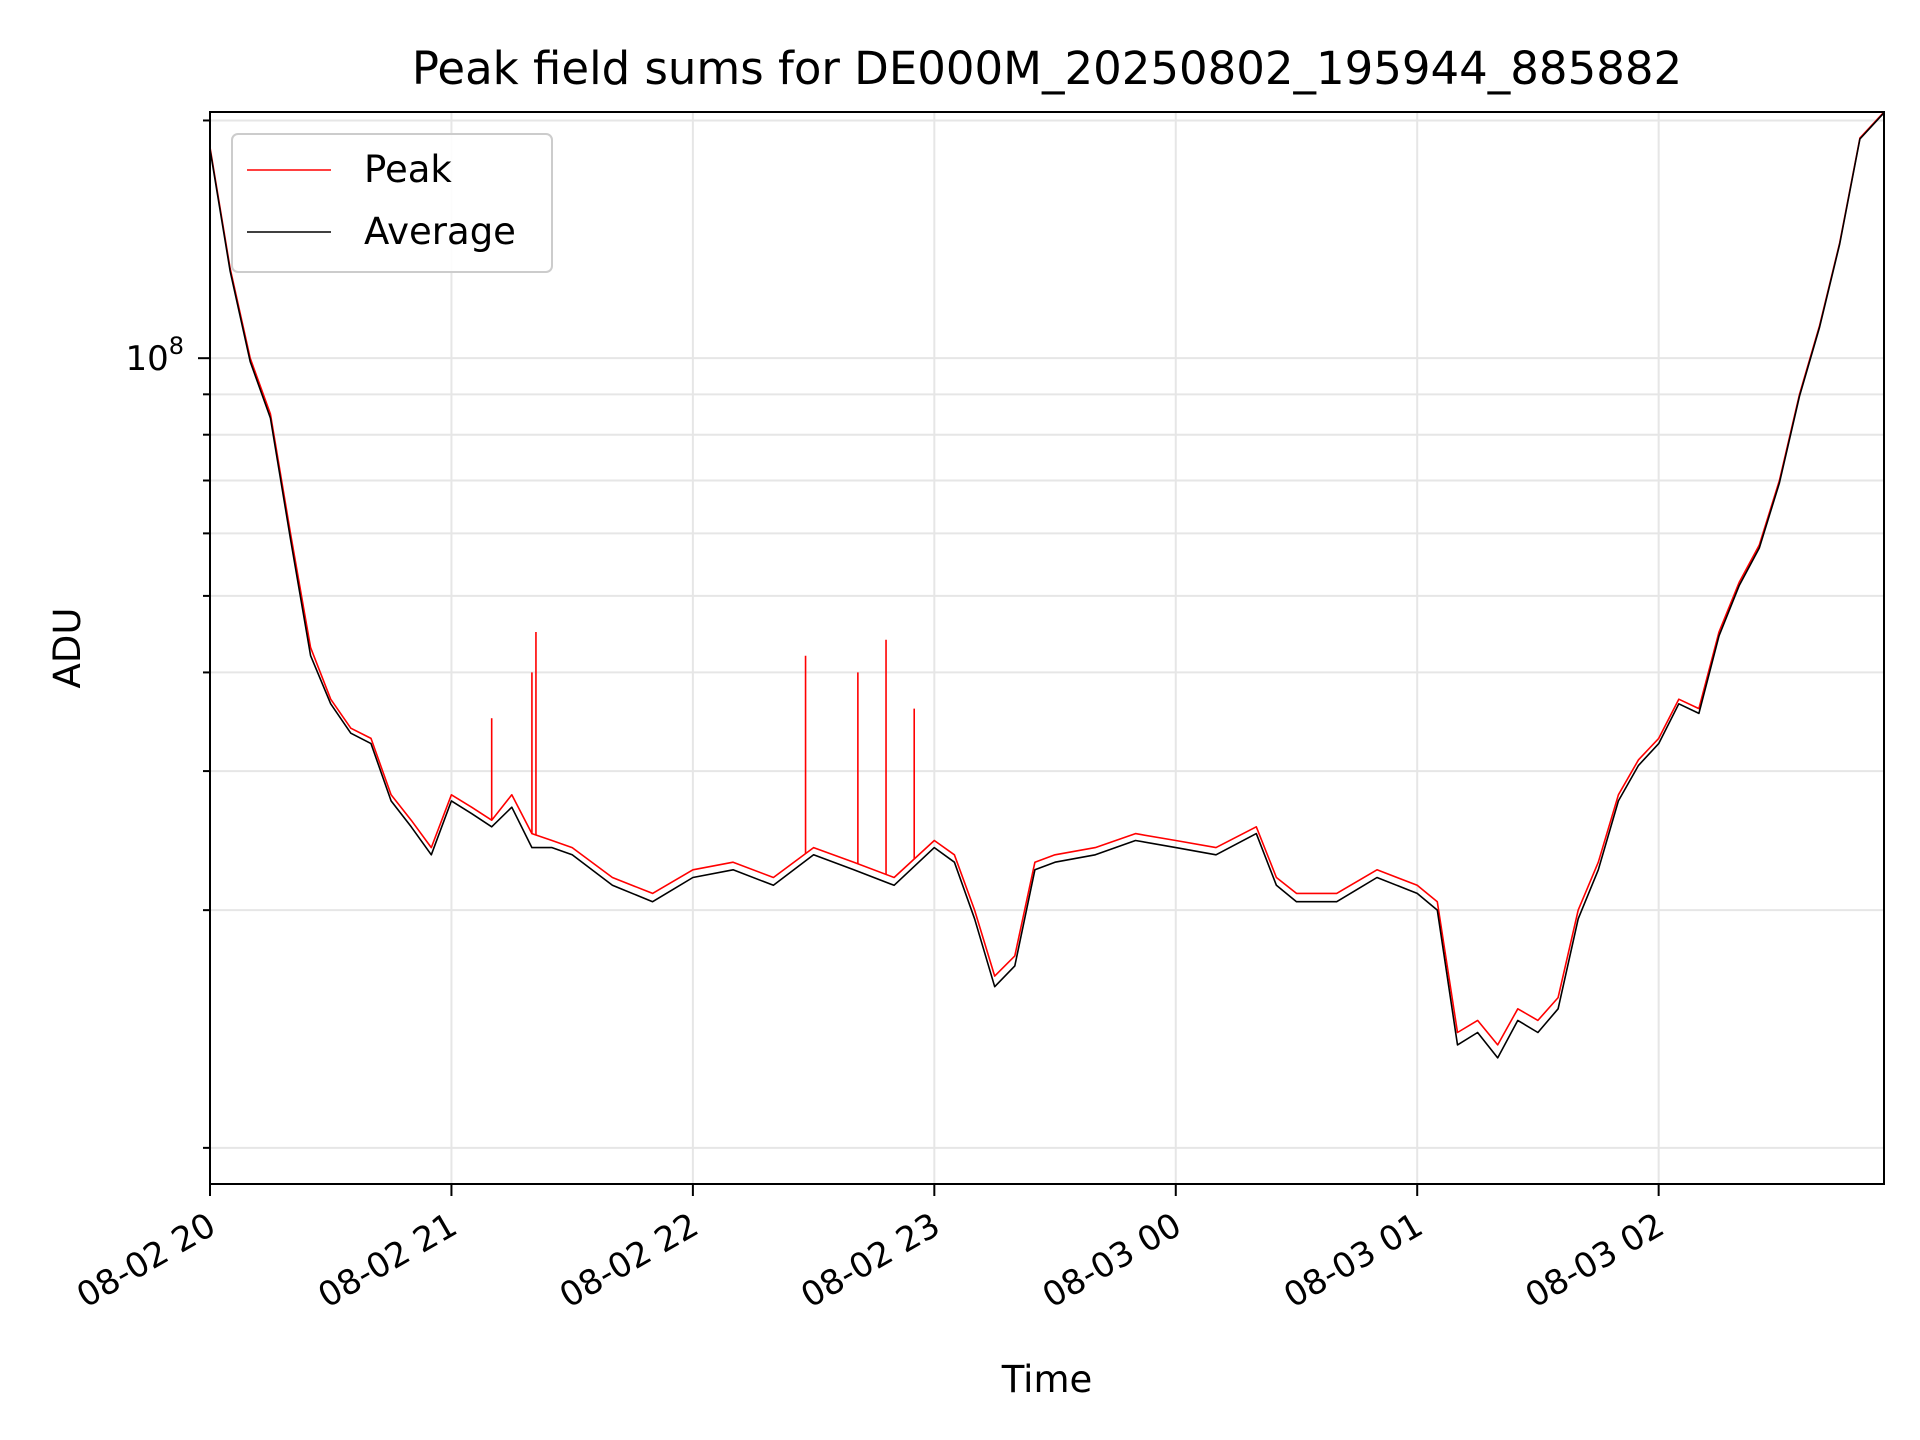 The width and height of the screenshot is (1920, 1440). I want to click on y-axis-label: ADU, so click(67, 648).